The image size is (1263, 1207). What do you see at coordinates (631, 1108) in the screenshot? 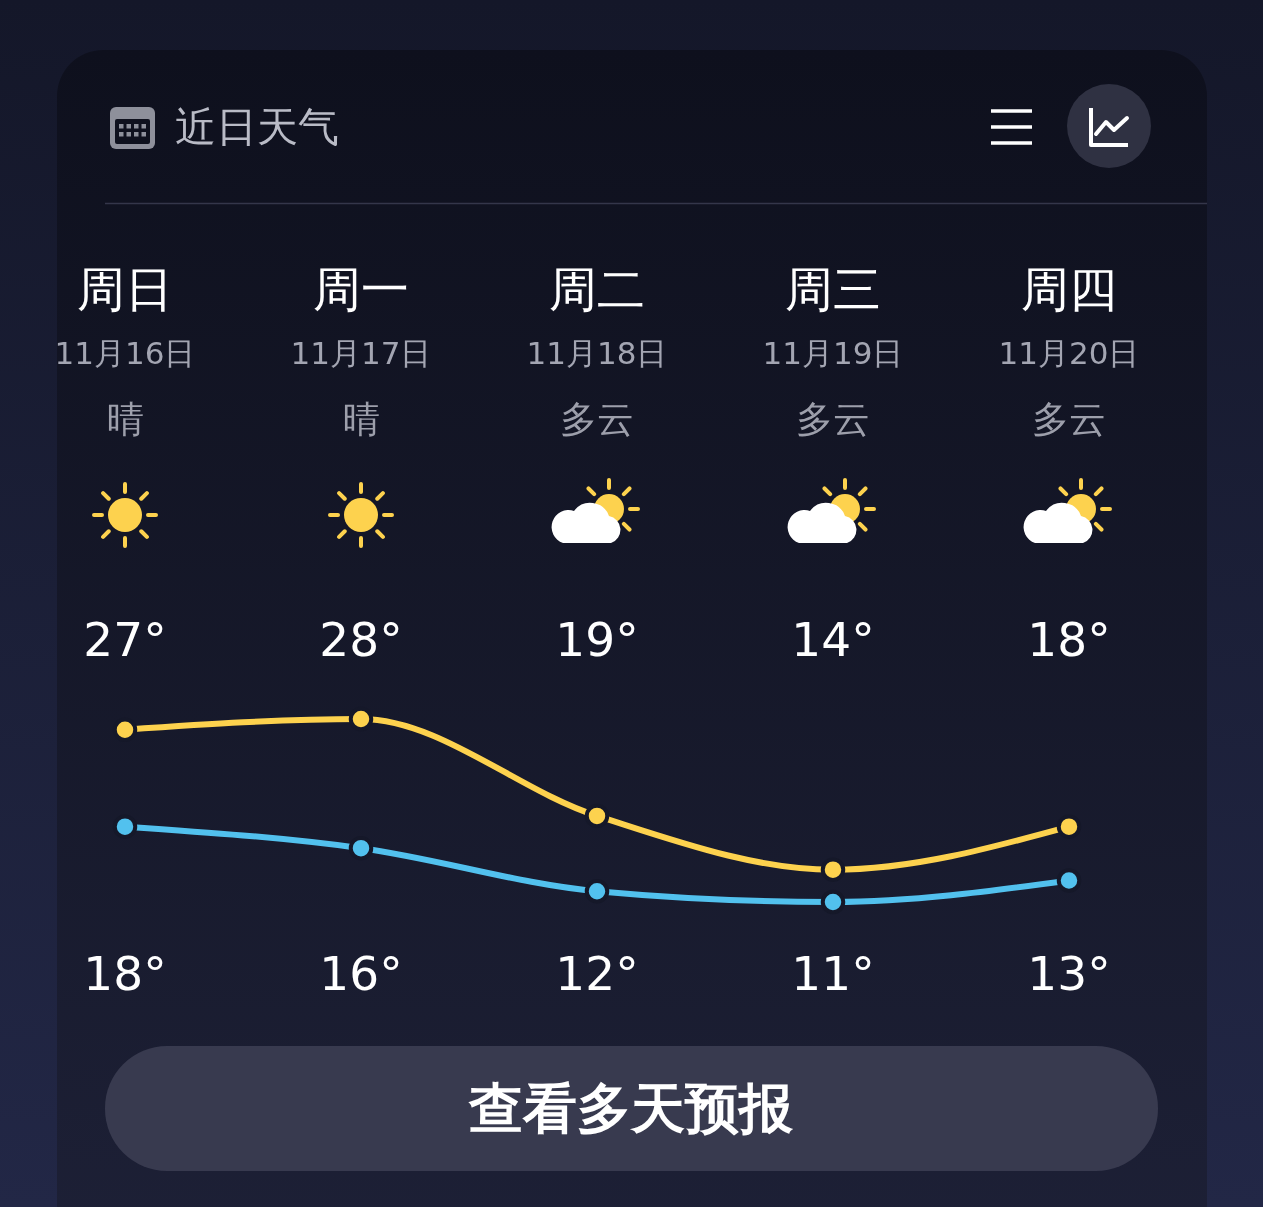
I see `text: 查看多天预报` at bounding box center [631, 1108].